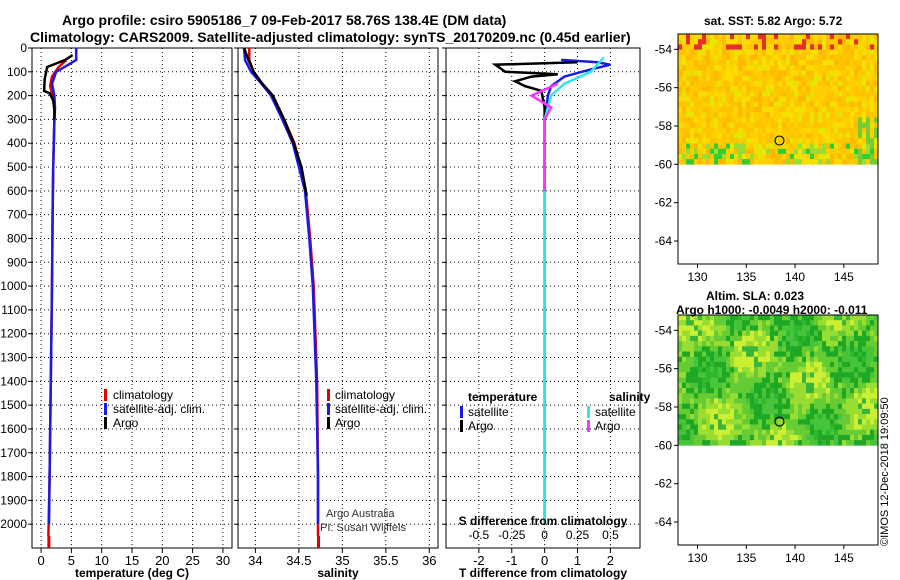  Describe the element at coordinates (14, 310) in the screenshot. I see `depth-tick-label: 1100` at that location.